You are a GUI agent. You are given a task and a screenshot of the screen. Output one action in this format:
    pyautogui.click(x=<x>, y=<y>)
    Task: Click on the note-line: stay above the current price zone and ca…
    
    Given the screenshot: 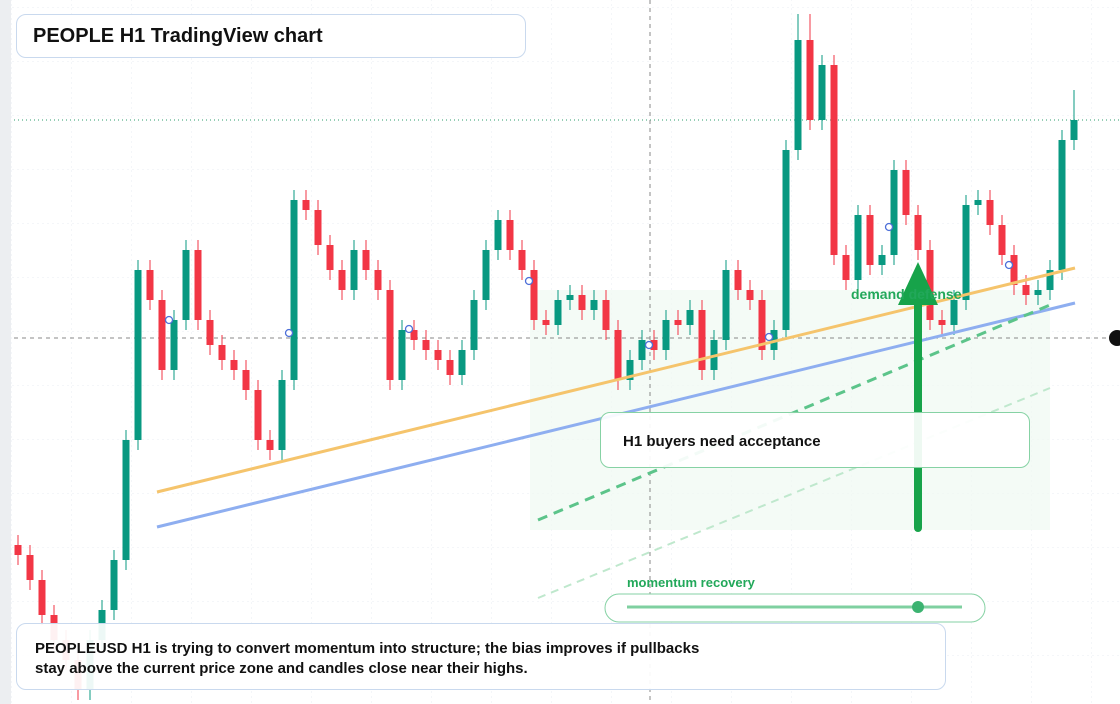 What is the action you would take?
    pyautogui.click(x=281, y=668)
    